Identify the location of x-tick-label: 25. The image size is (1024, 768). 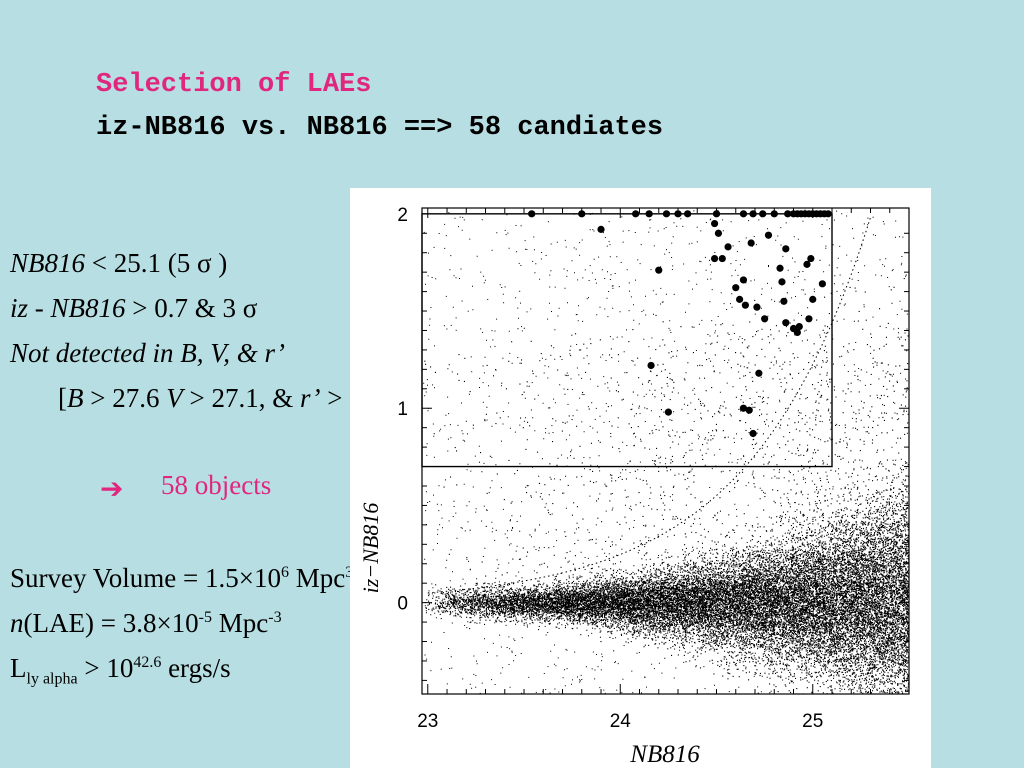
(812, 721).